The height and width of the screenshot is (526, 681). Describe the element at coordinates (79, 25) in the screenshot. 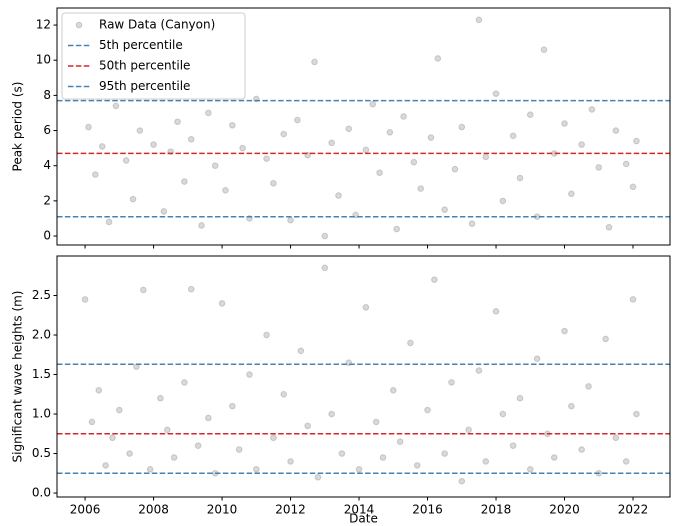

I see `legend-marker` at that location.